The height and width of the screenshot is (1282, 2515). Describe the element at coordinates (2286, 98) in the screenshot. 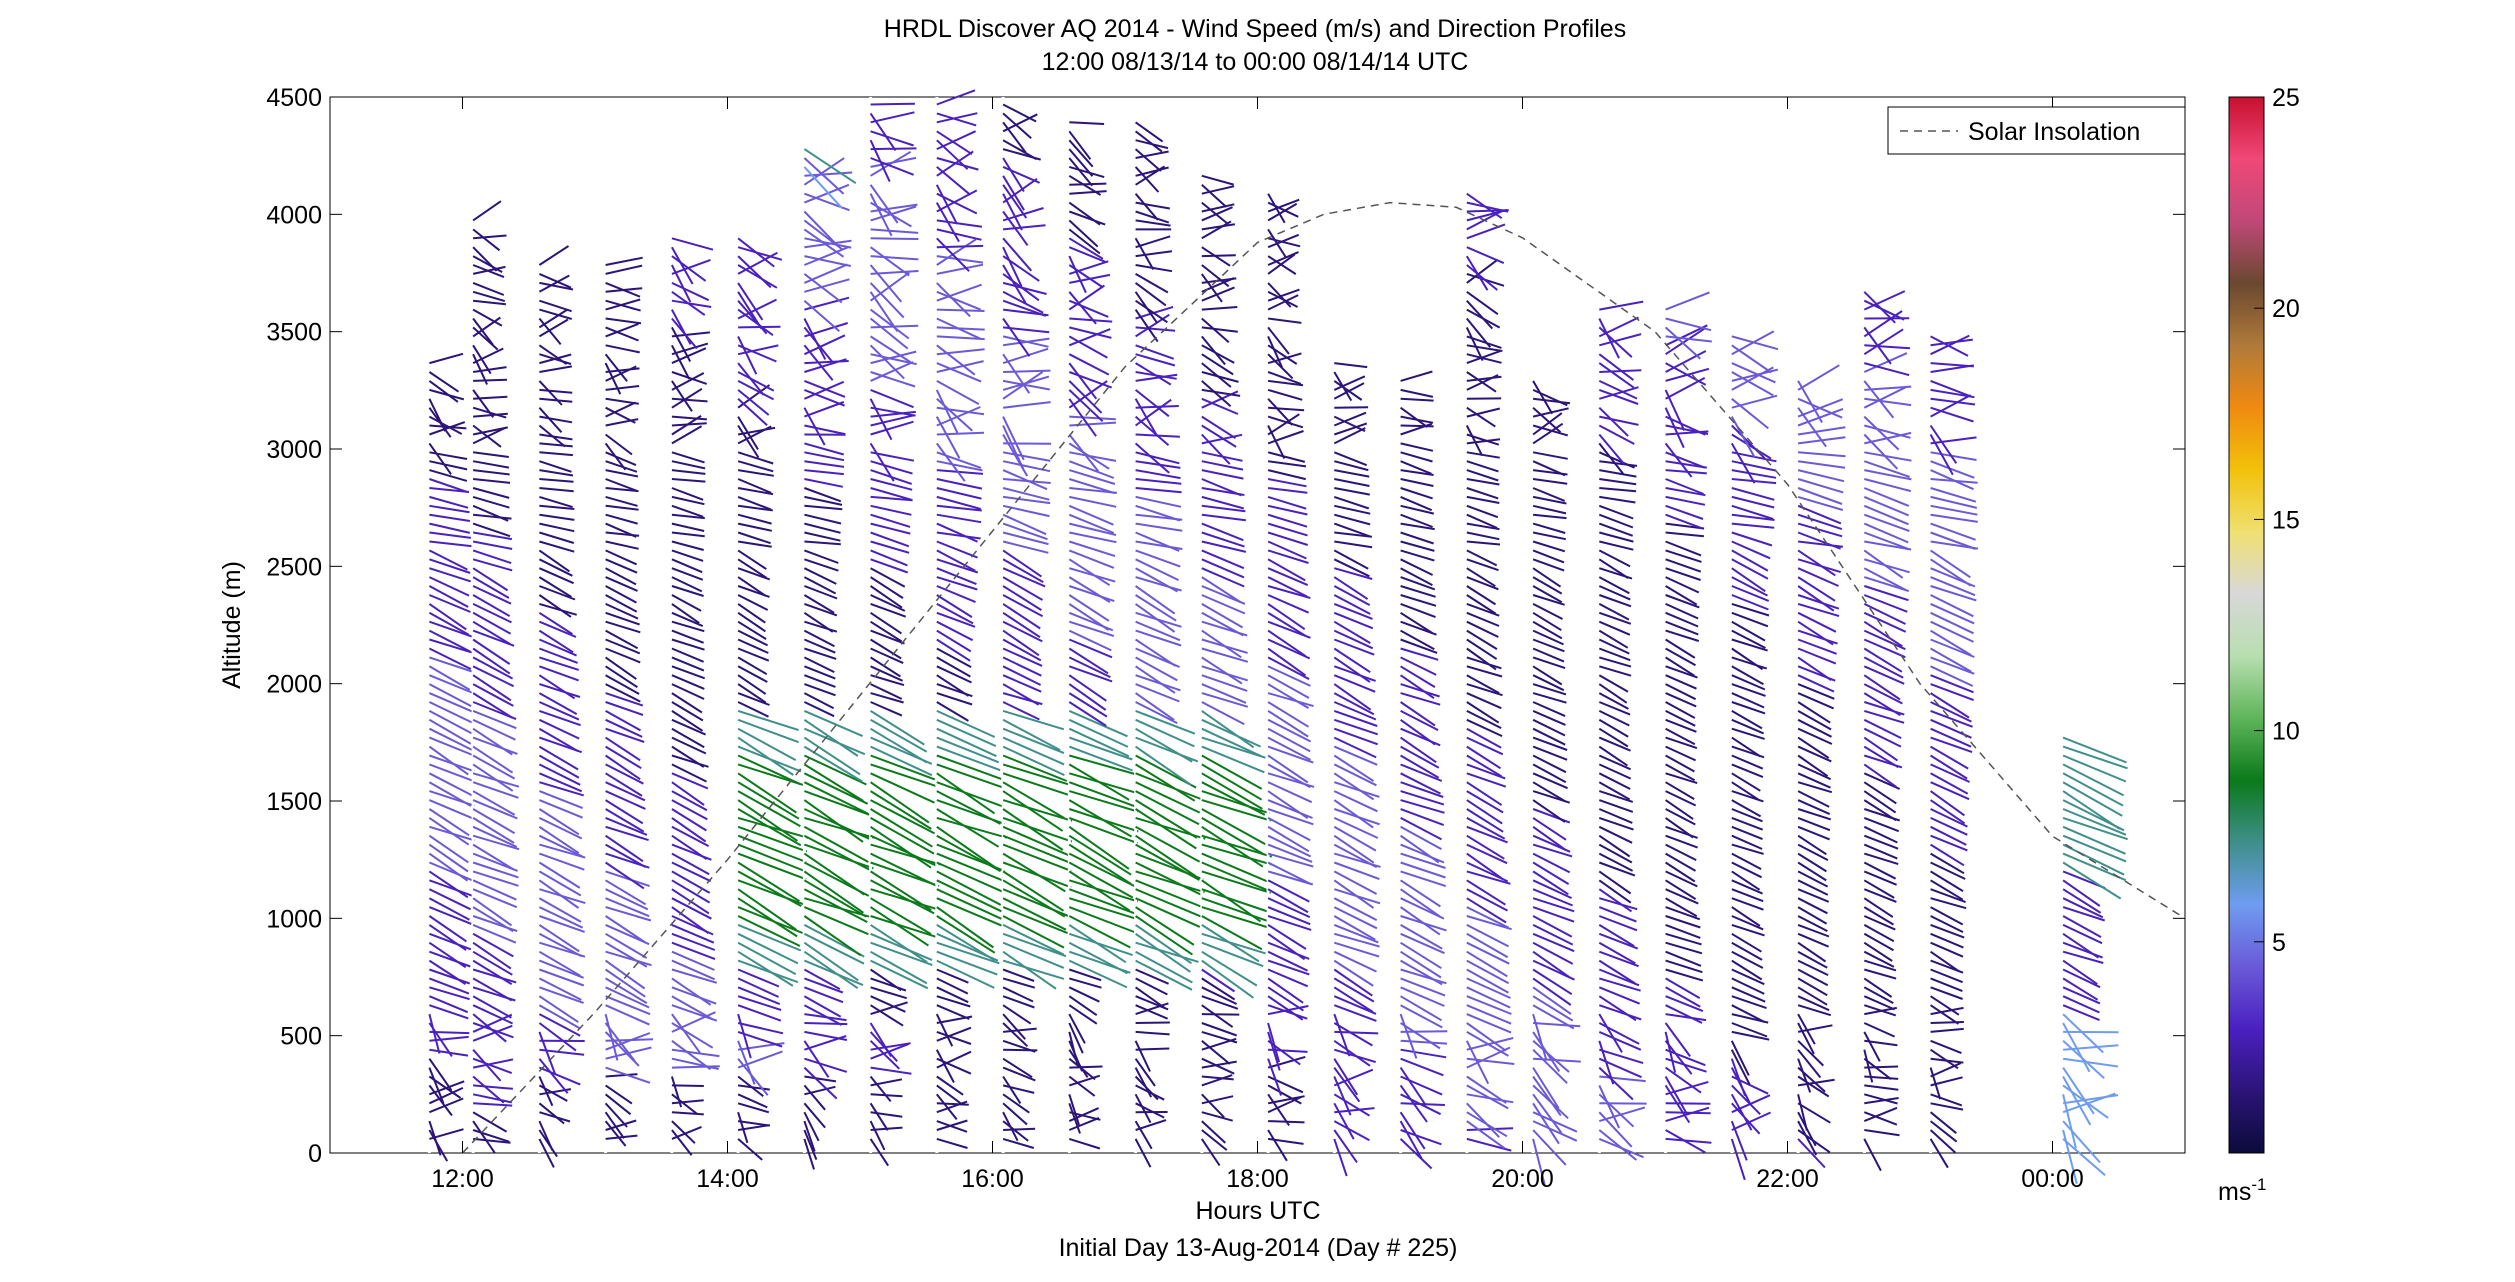

I see `colorbar-tick-label: 25` at that location.